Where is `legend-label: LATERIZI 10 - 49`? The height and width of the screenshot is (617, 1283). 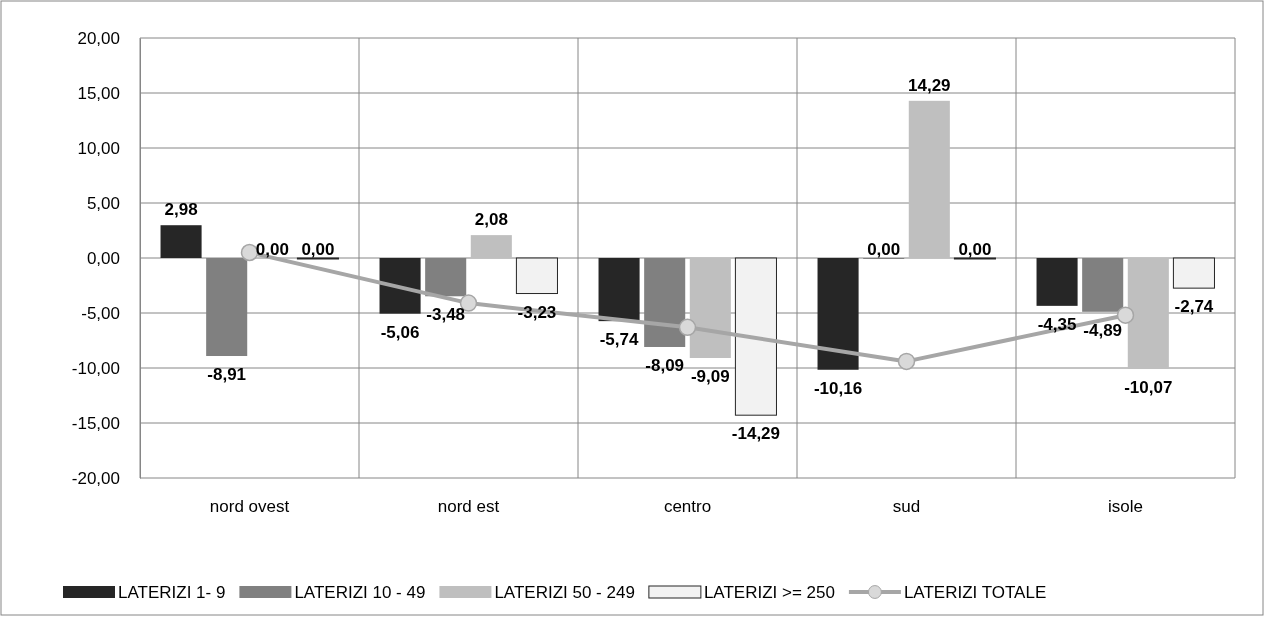
legend-label: LATERIZI 10 - 49 is located at coordinates (360, 592).